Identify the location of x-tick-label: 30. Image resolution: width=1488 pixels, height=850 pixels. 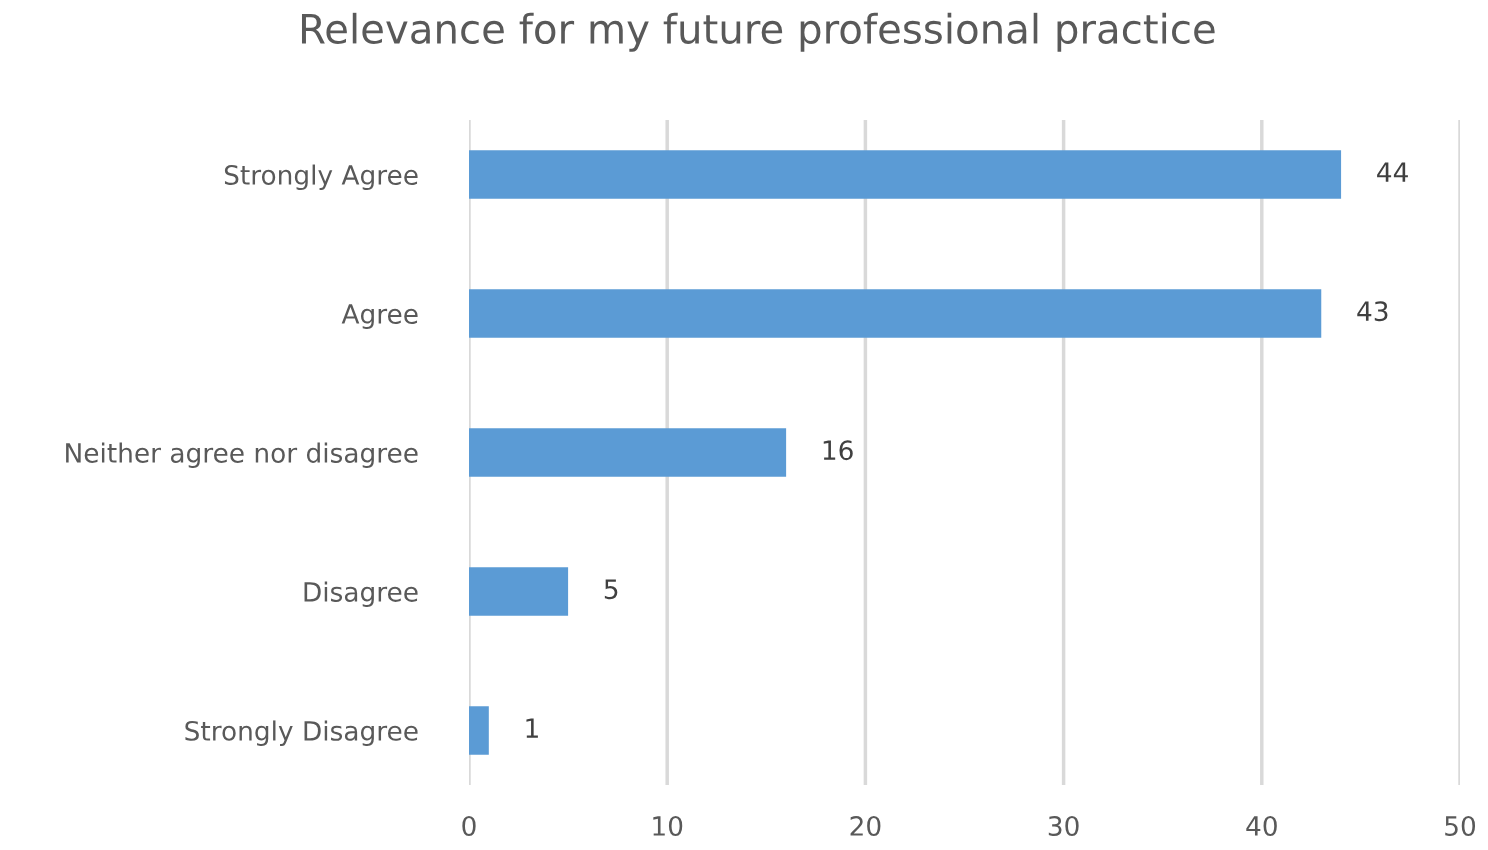
(1063, 826).